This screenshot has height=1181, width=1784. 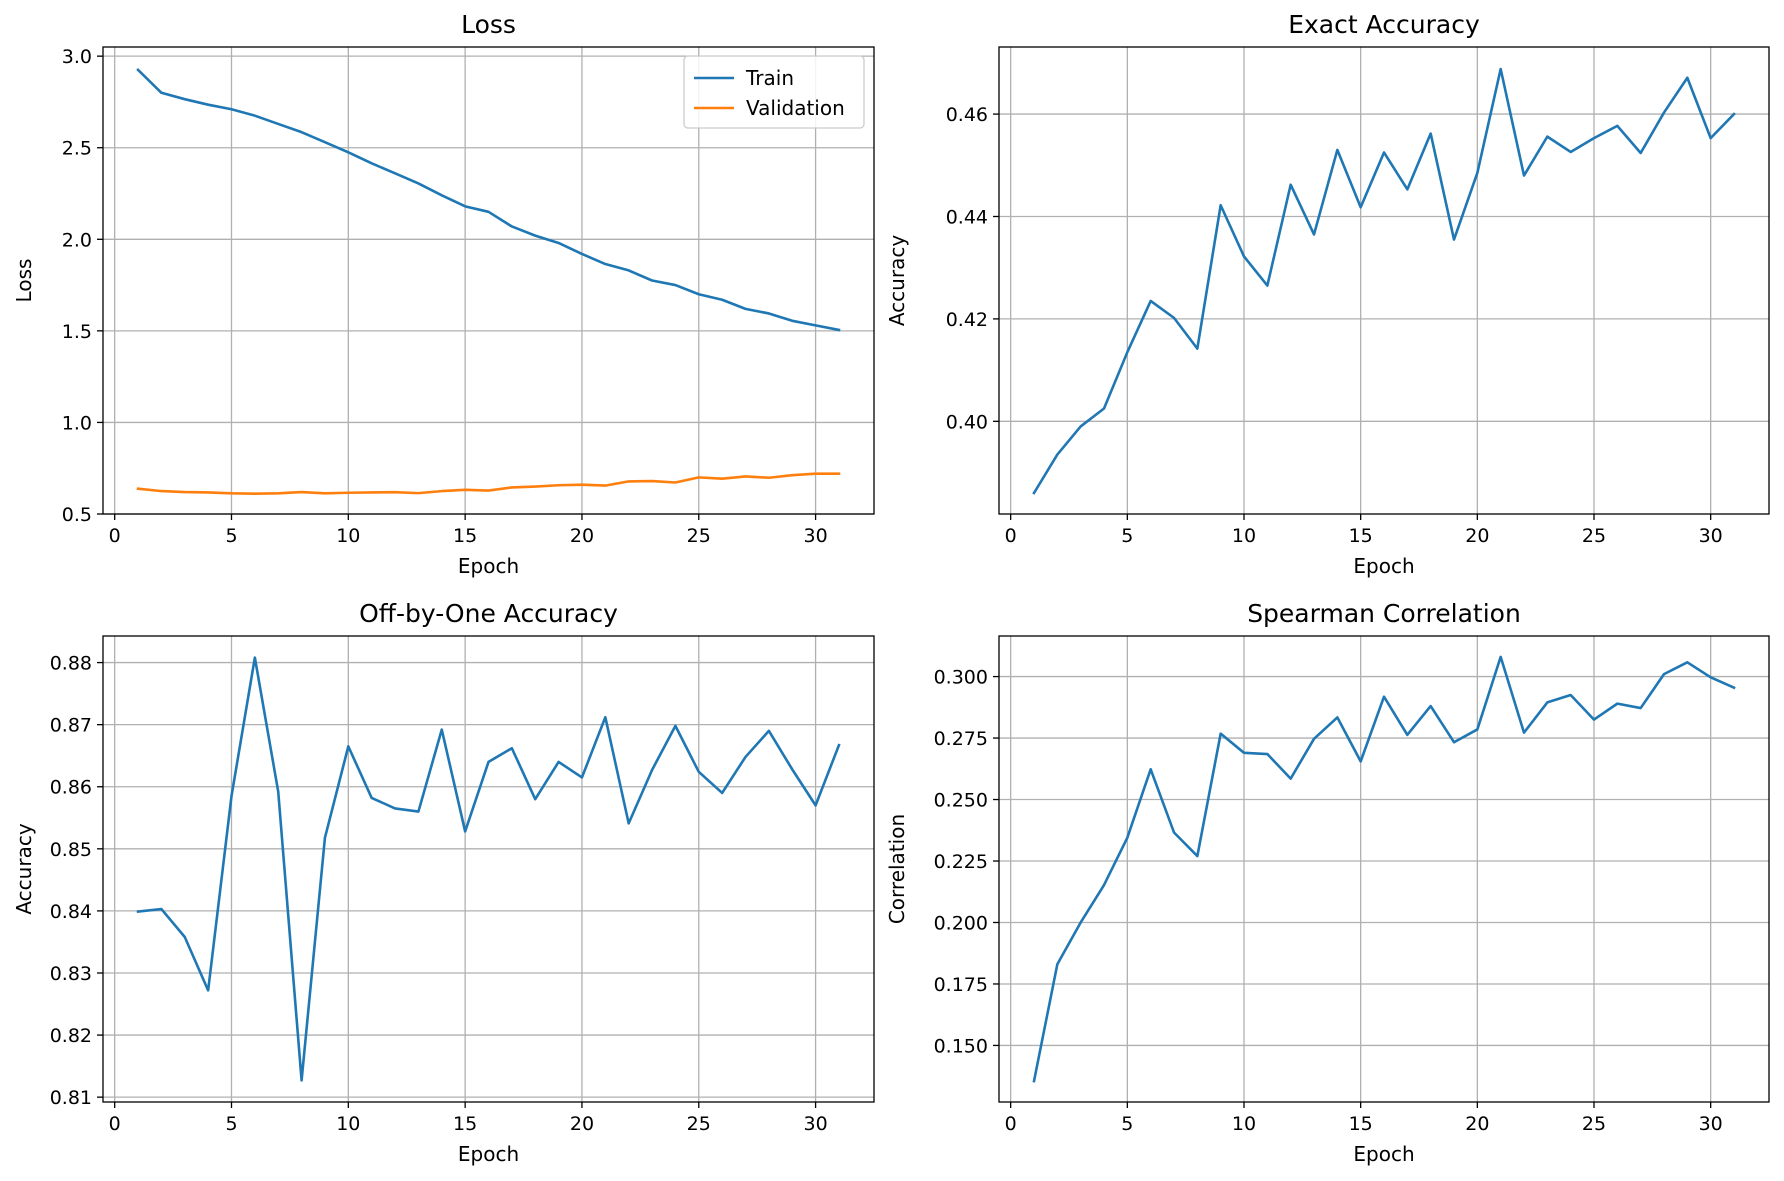 What do you see at coordinates (961, 678) in the screenshot?
I see `y-tick-label: 0.300` at bounding box center [961, 678].